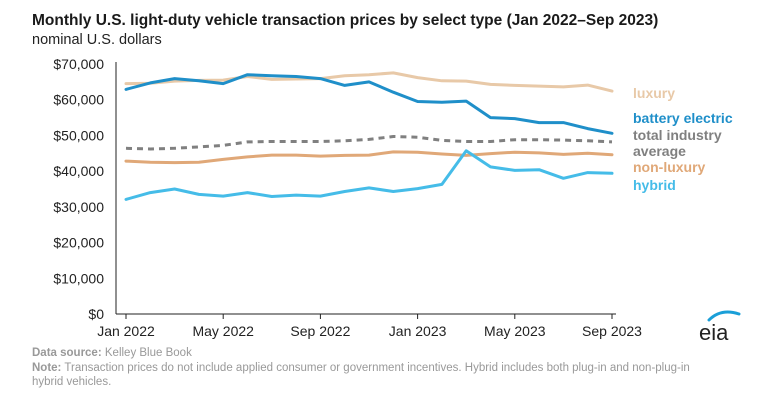 This screenshot has height=407, width=765. I want to click on y-tick-label: $40,000, so click(78, 171).